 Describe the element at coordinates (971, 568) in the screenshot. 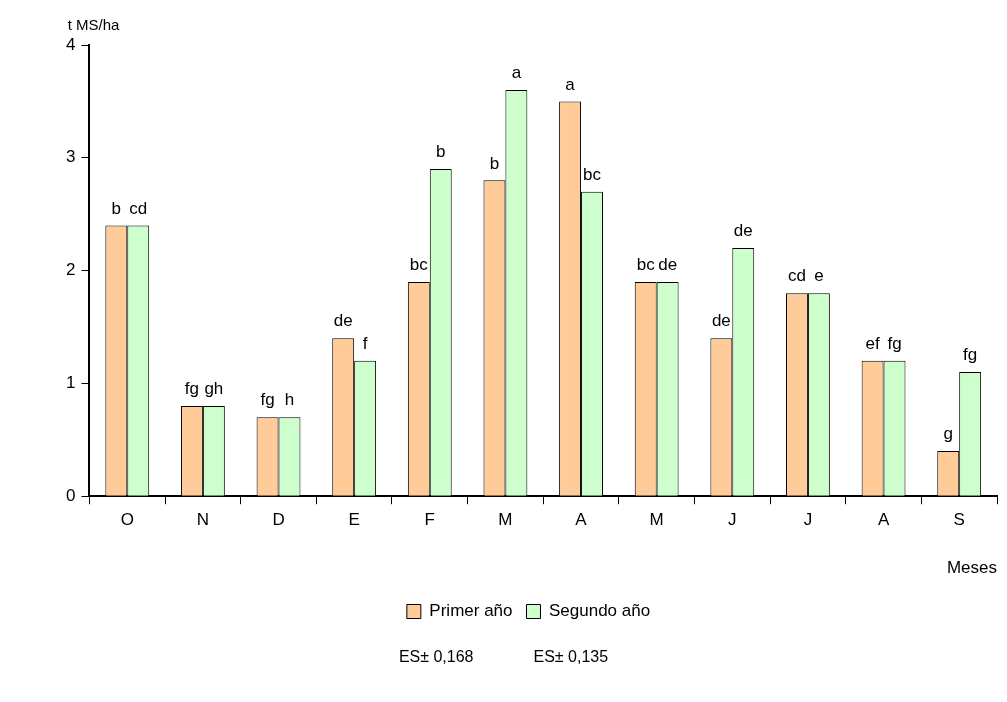

I see `x-axis-title: Meses` at that location.